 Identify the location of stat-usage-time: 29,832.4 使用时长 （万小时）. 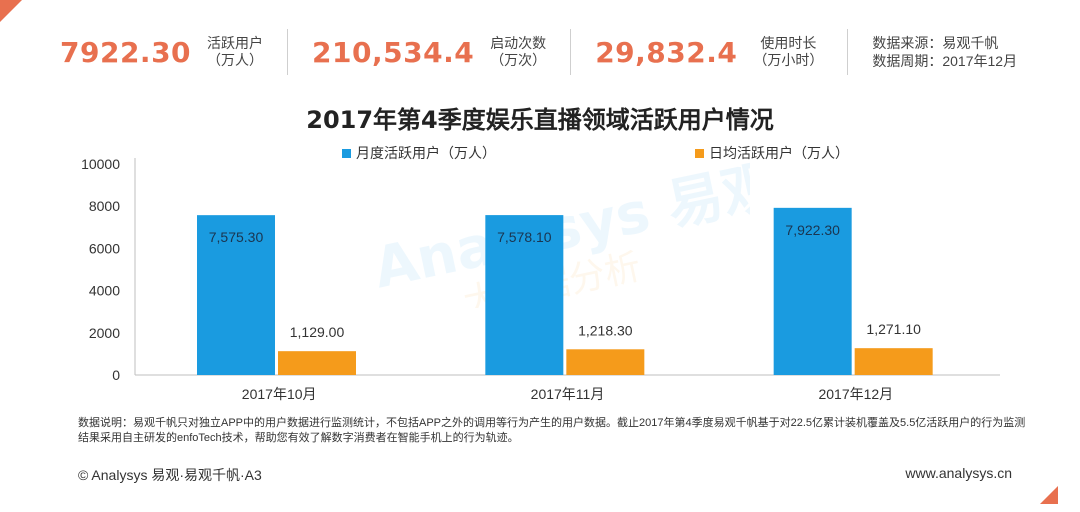
(709, 52).